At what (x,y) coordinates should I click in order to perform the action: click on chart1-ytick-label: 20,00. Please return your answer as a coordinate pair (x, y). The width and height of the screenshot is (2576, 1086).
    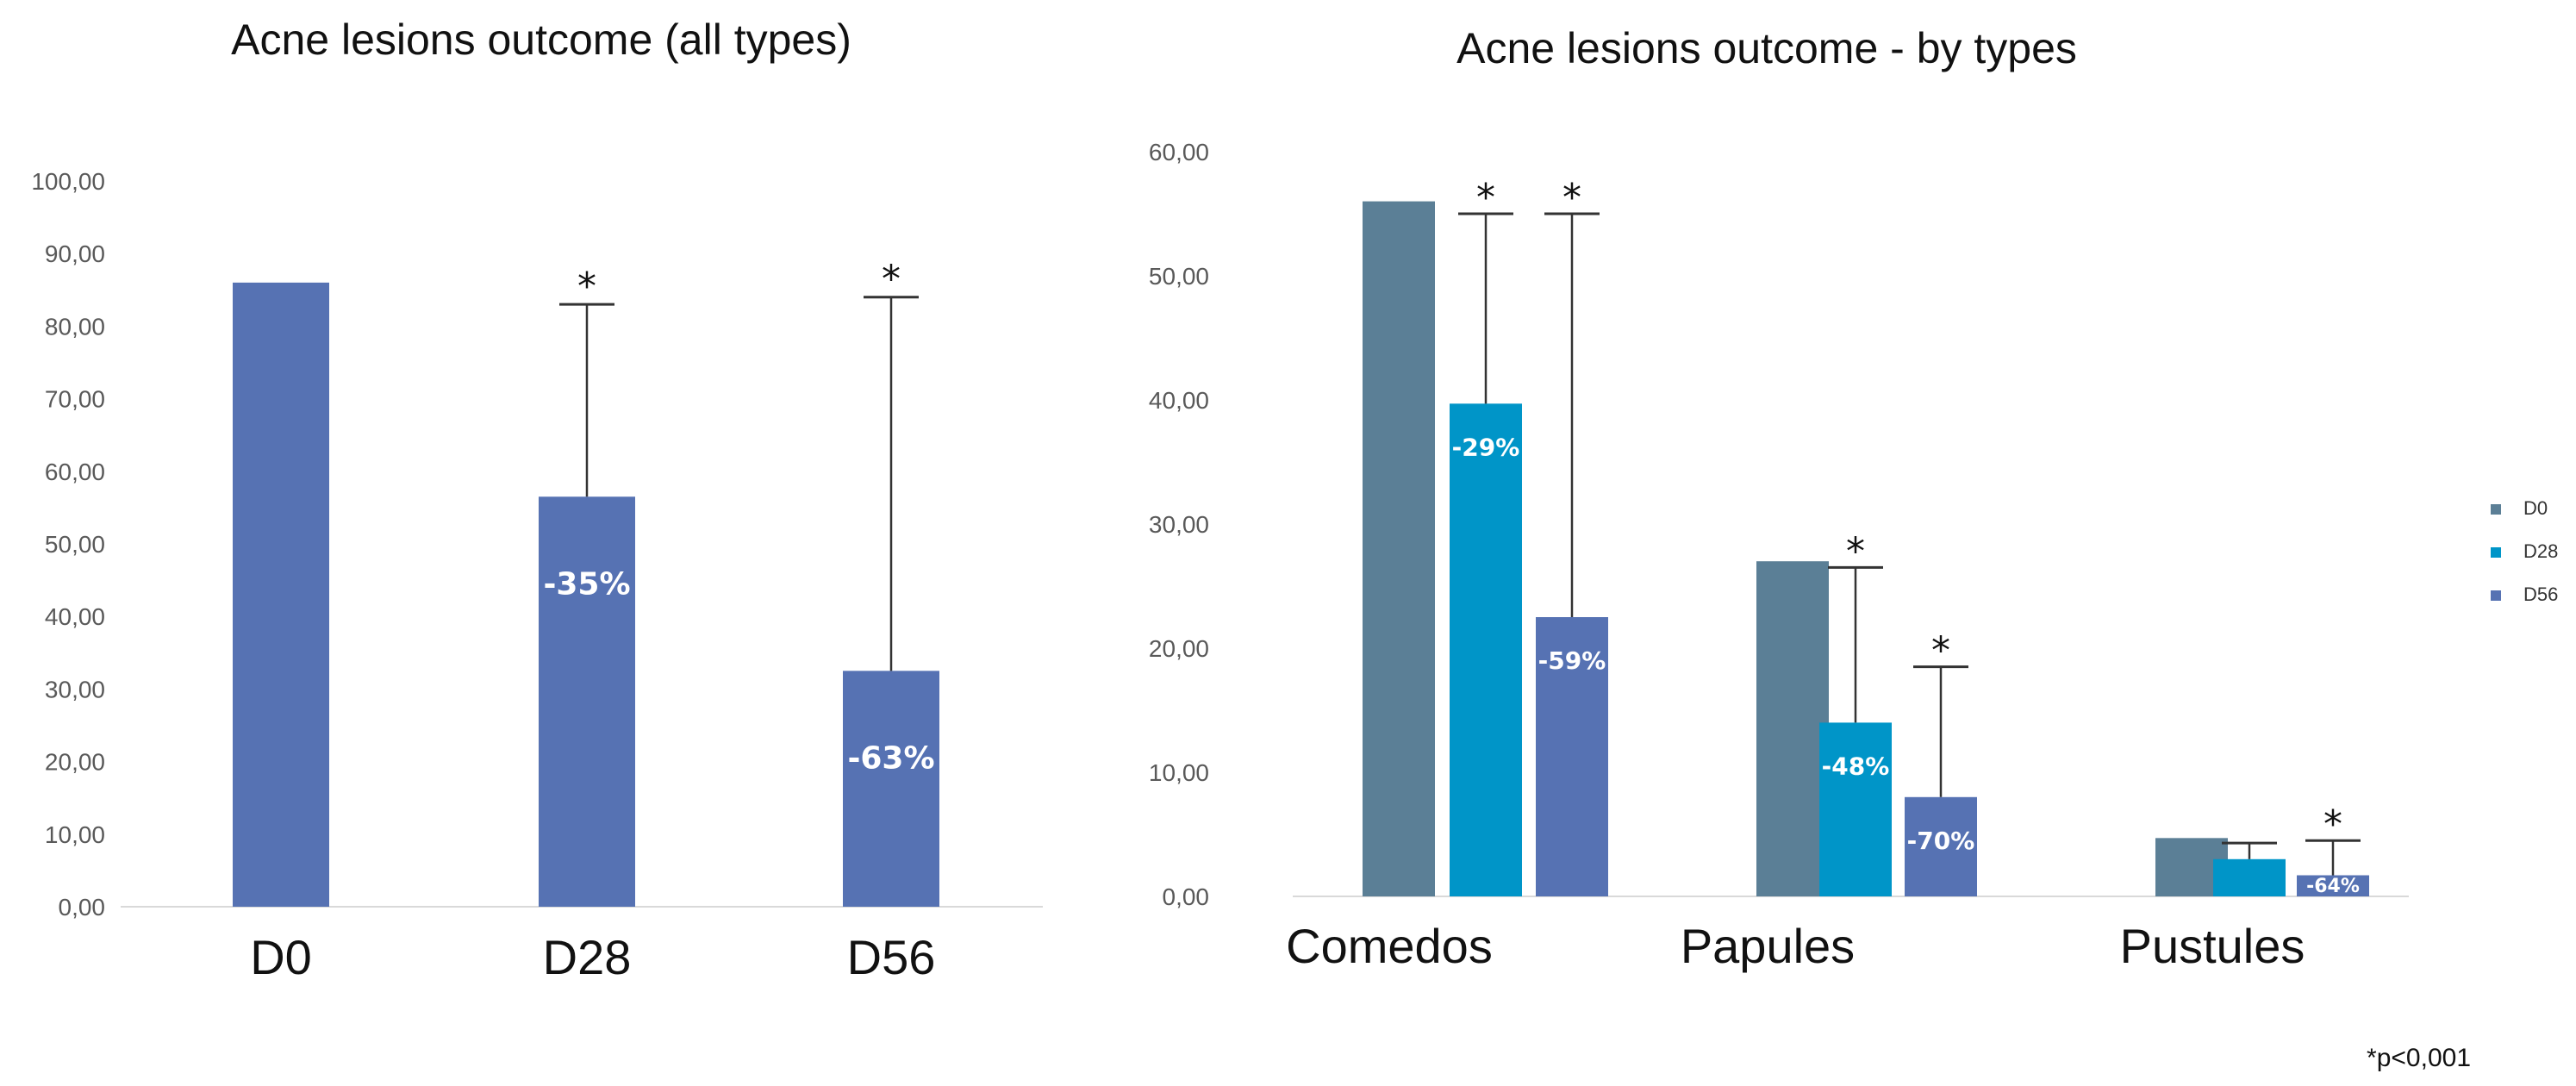
    Looking at the image, I should click on (75, 762).